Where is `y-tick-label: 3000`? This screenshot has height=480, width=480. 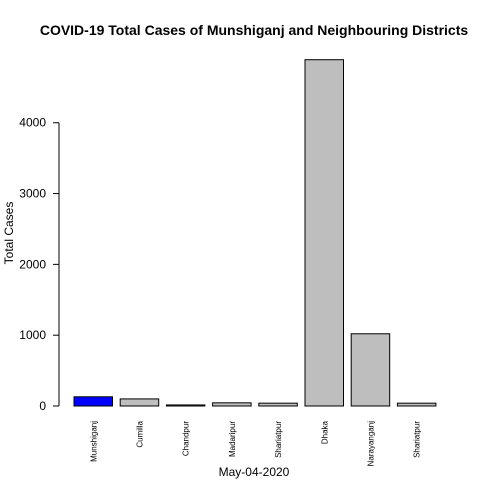 y-tick-label: 3000 is located at coordinates (32, 194).